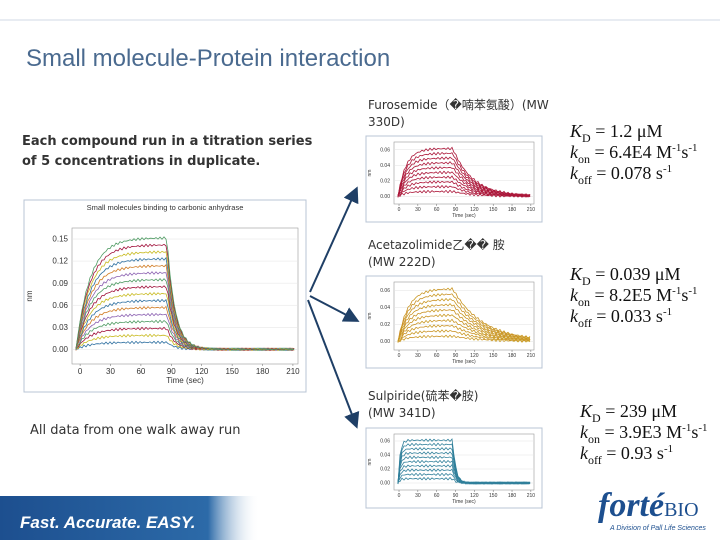 This screenshot has height=540, width=720. I want to click on y-tick-label: 0.15, so click(60, 239).